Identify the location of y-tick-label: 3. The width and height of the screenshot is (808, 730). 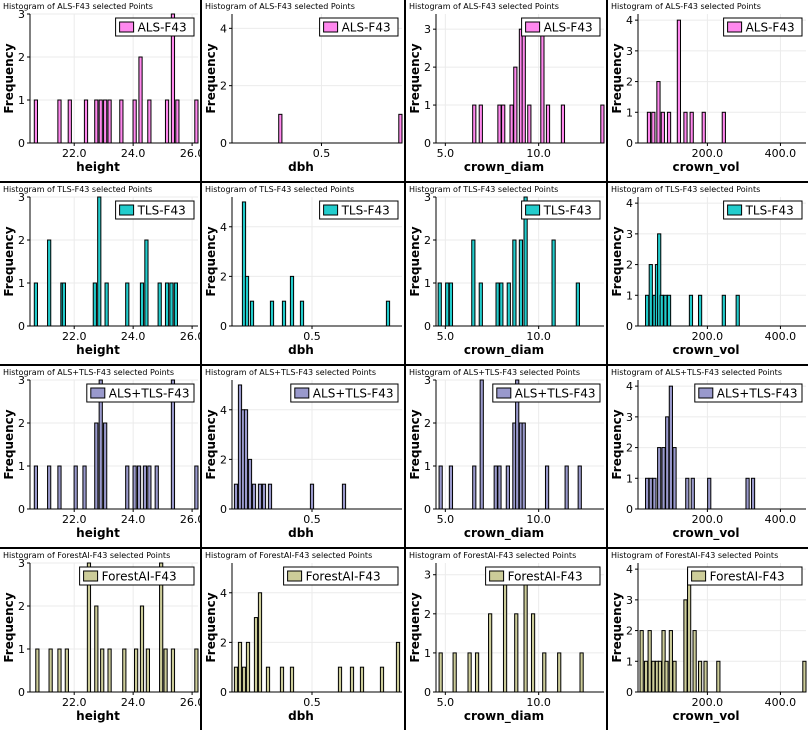
(427, 29).